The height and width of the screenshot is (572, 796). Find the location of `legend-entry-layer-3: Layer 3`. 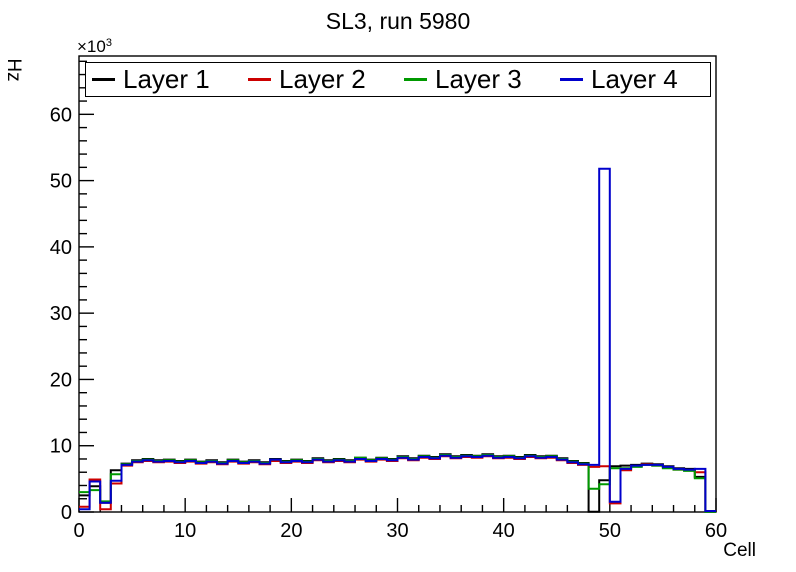

legend-entry-layer-3: Layer 3 is located at coordinates (476, 79).